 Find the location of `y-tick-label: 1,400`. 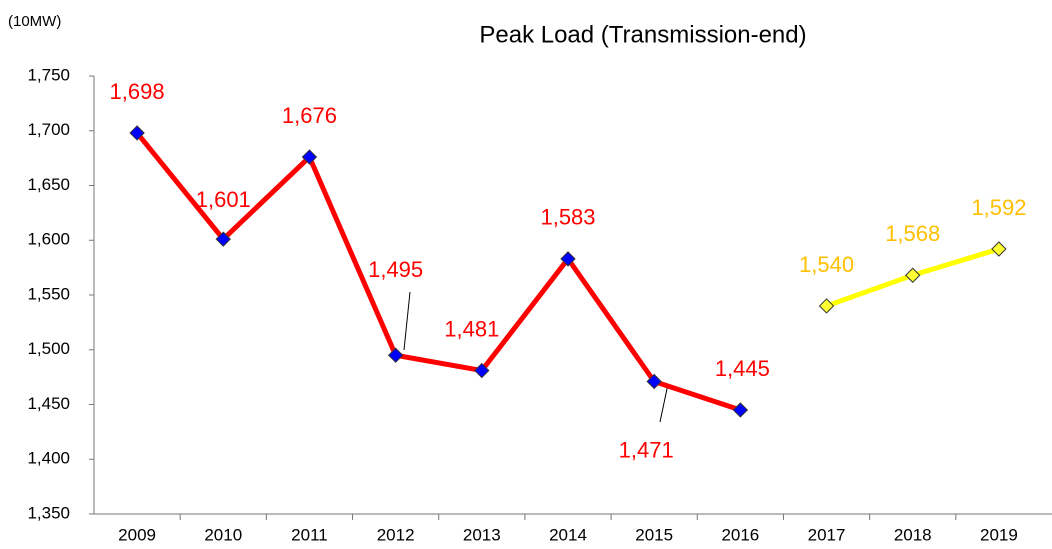

y-tick-label: 1,400 is located at coordinates (48, 458).